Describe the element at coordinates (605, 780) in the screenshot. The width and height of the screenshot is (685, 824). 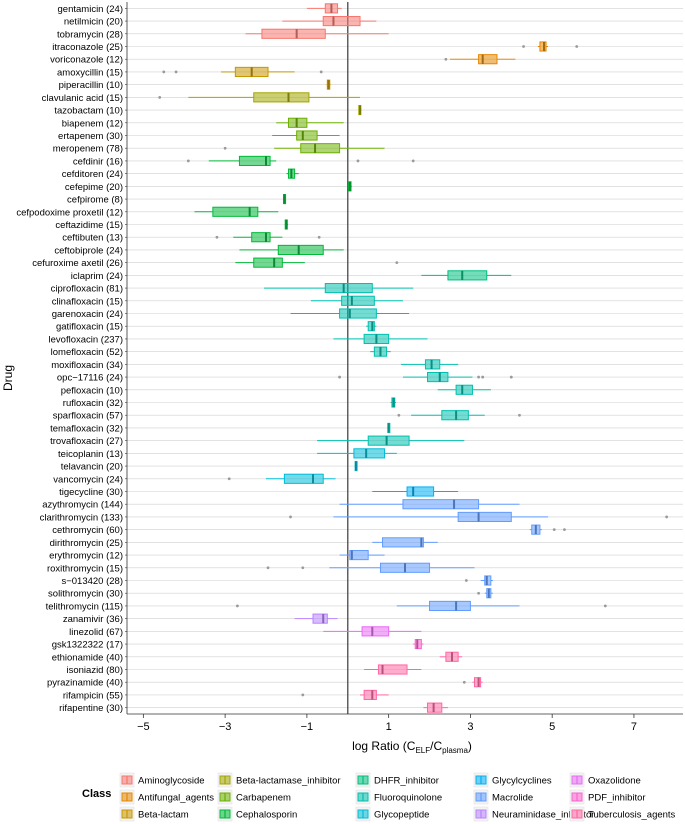
I see `legend-item-oxazolidone: Oxazolidone` at that location.